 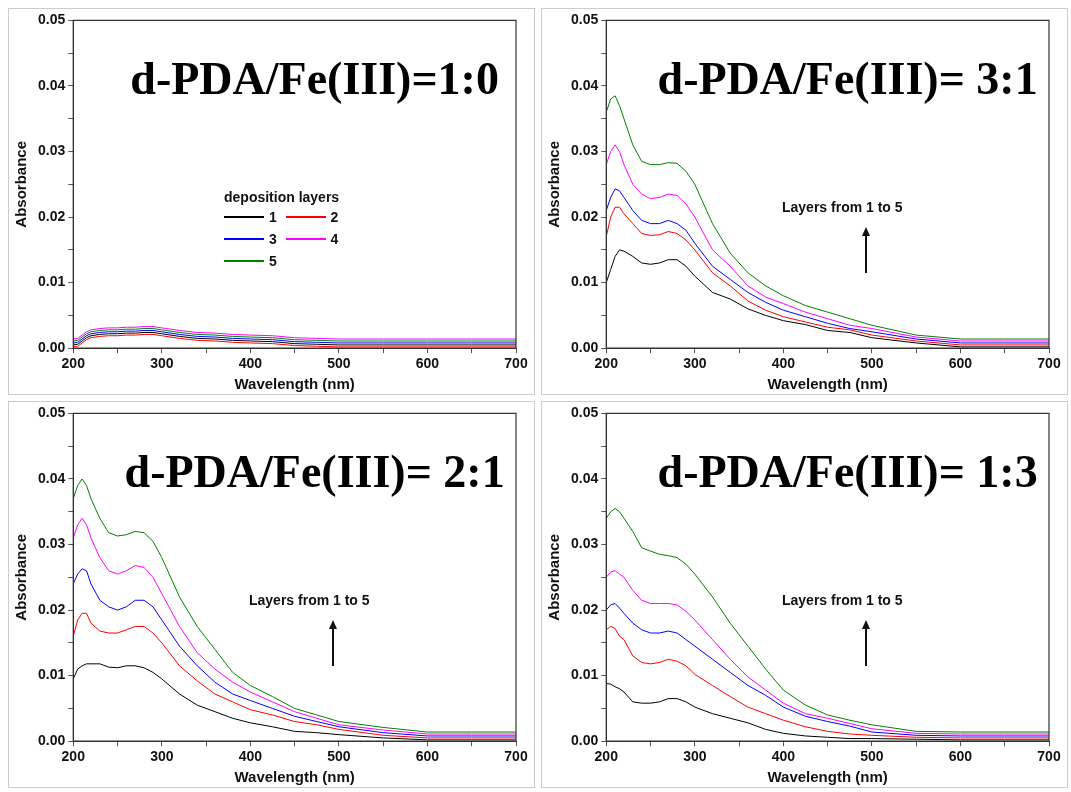 I want to click on text: d-PDA/Fe(III)= 3:1, so click(x=847, y=79).